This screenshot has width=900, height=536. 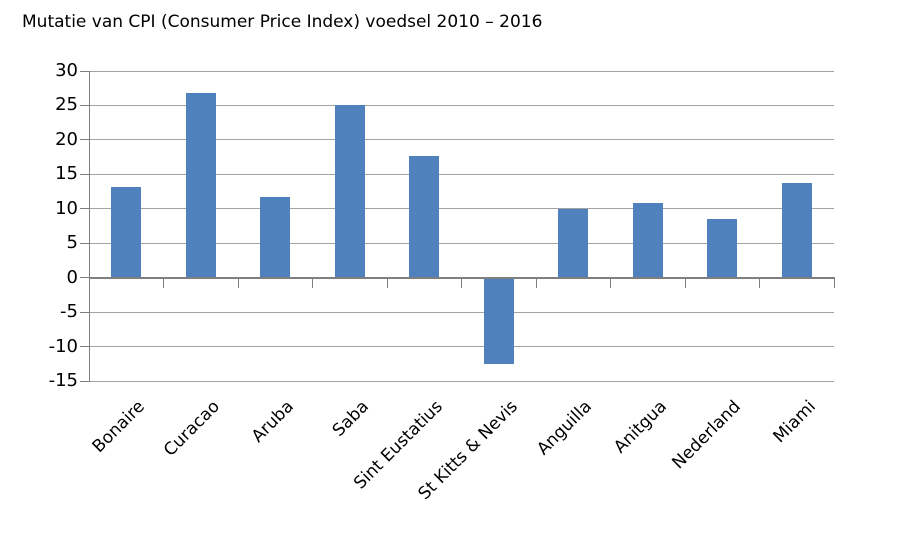 What do you see at coordinates (498, 321) in the screenshot?
I see `bar-st-kitts-nevis` at bounding box center [498, 321].